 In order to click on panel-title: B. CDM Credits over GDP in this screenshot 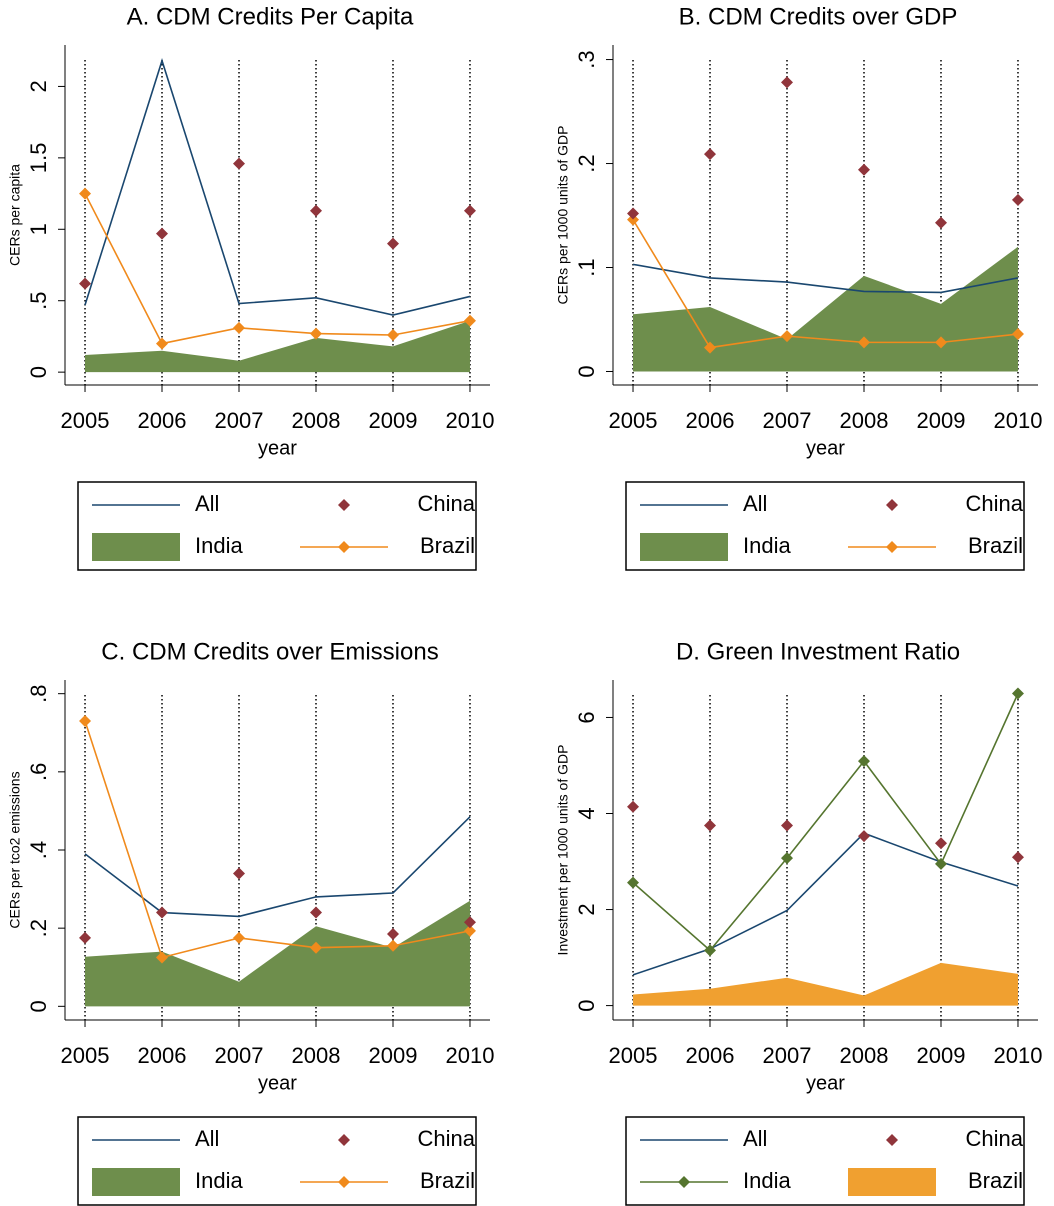, I will do `click(818, 16)`.